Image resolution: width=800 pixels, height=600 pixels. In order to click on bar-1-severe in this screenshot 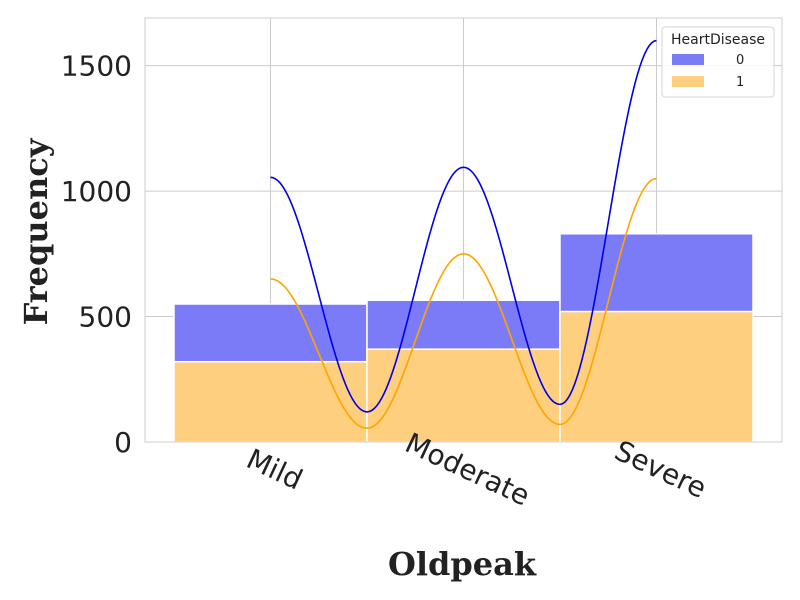, I will do `click(656, 376)`.